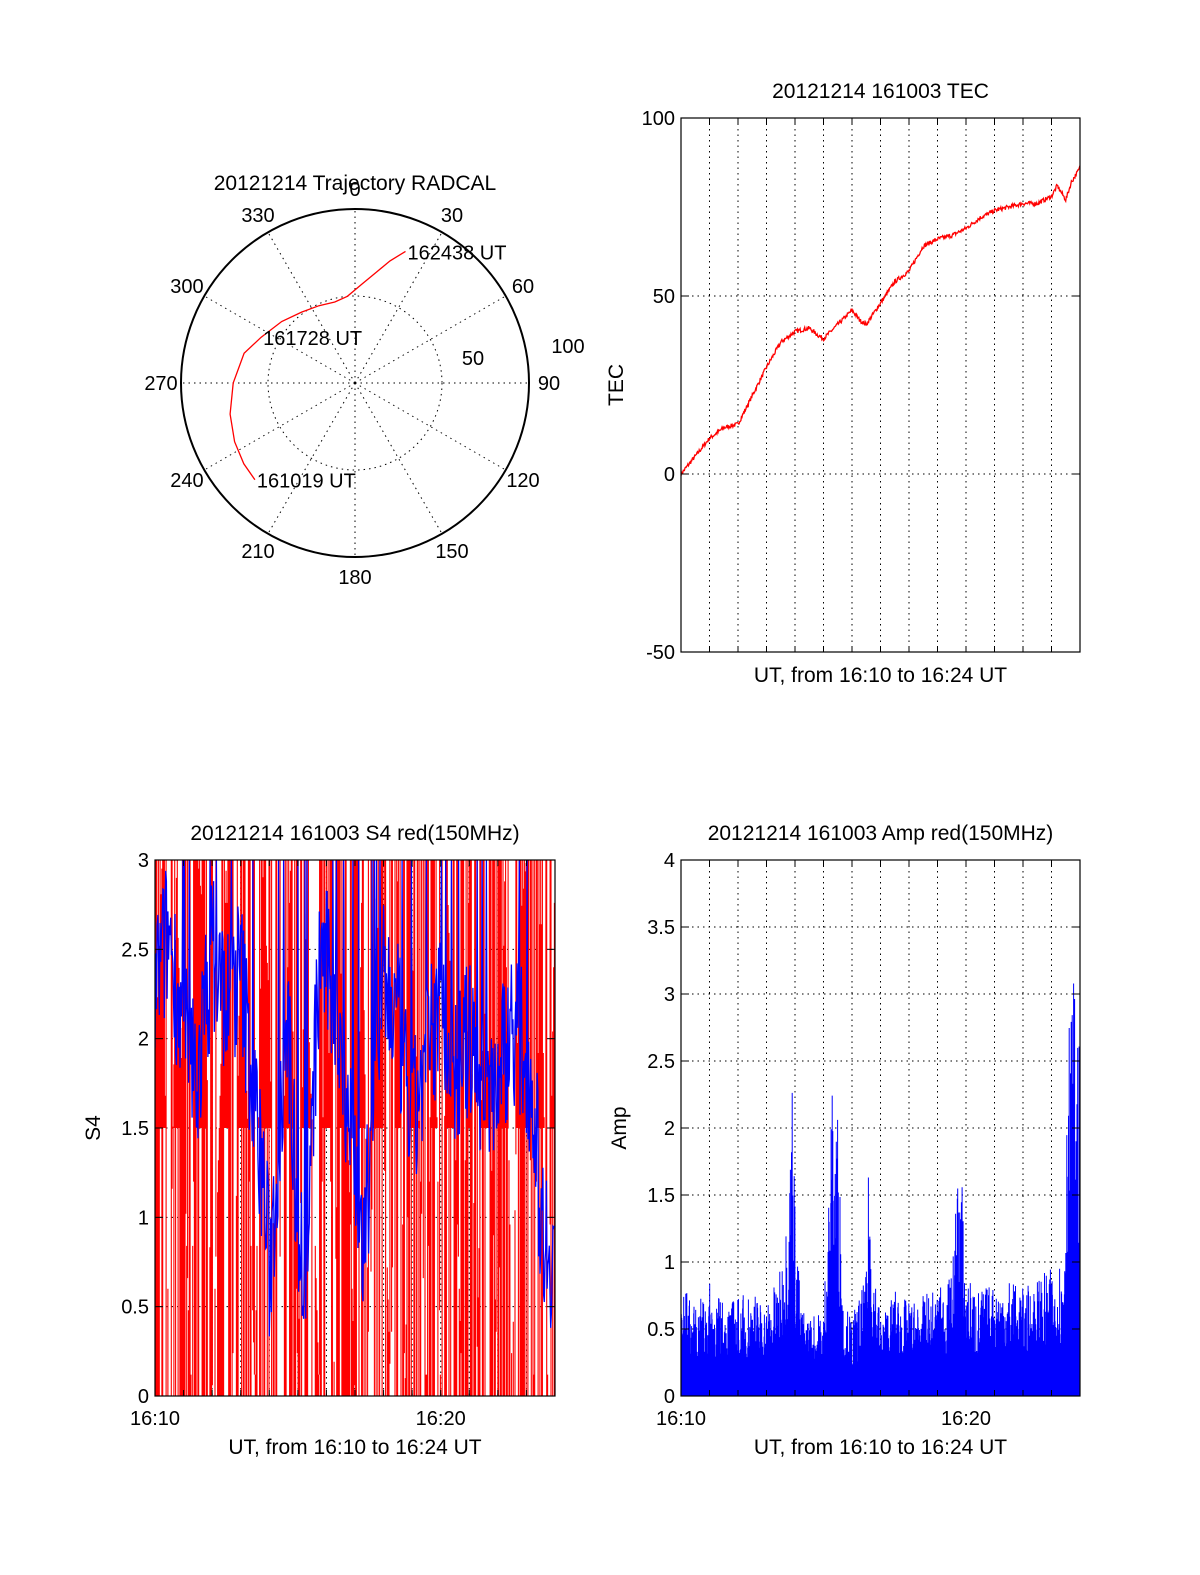 The height and width of the screenshot is (1575, 1200). I want to click on chart-title: 20121214 161003 S4 red(150MHz), so click(354, 833).